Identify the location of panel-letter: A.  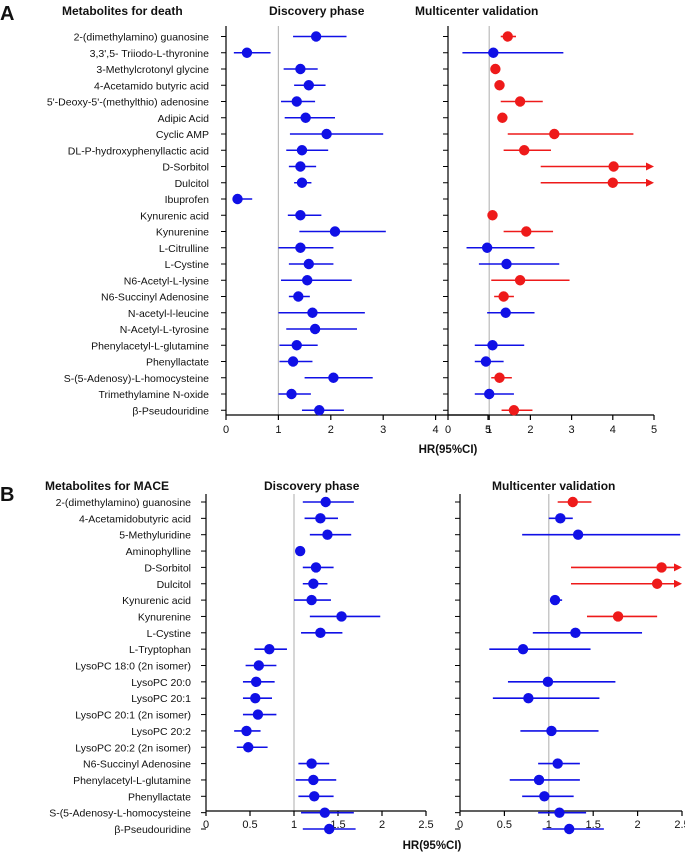
(7, 14).